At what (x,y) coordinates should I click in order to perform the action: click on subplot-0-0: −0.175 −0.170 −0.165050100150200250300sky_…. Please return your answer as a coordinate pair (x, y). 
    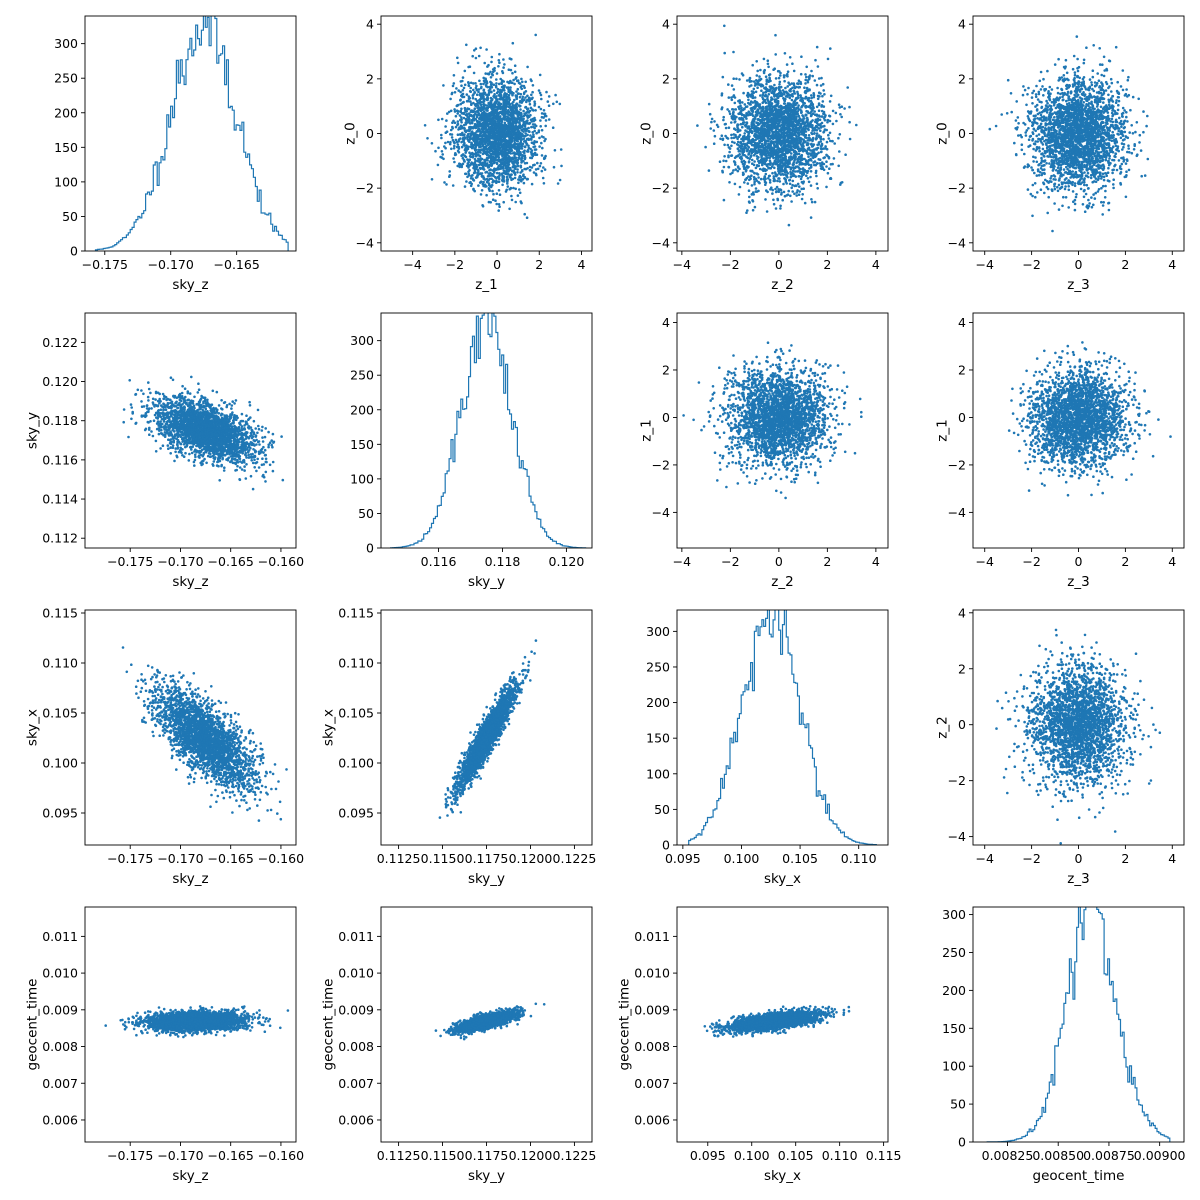
    Looking at the image, I should click on (175, 154).